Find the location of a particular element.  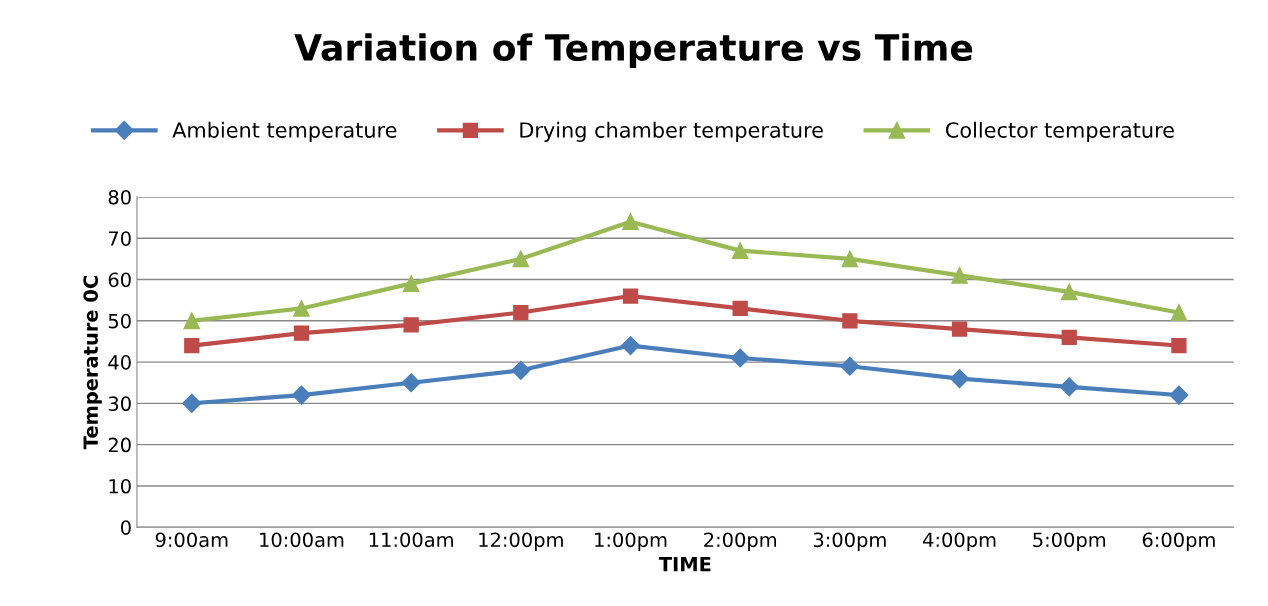

y-tick-label: 60 is located at coordinates (119, 280).